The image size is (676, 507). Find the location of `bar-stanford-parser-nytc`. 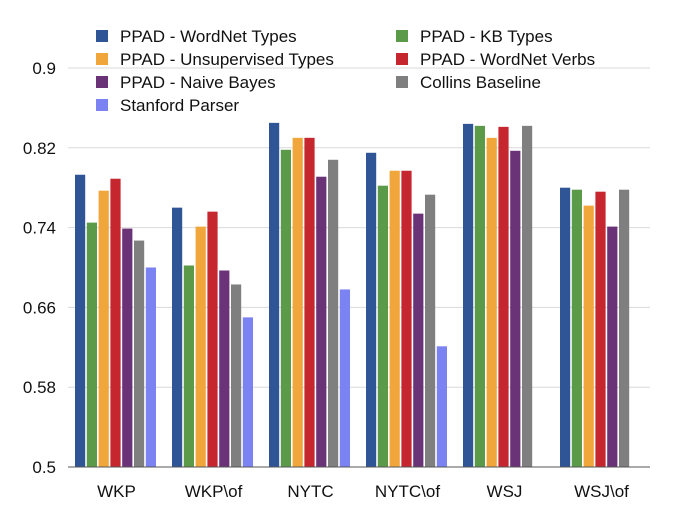

bar-stanford-parser-nytc is located at coordinates (344, 378).